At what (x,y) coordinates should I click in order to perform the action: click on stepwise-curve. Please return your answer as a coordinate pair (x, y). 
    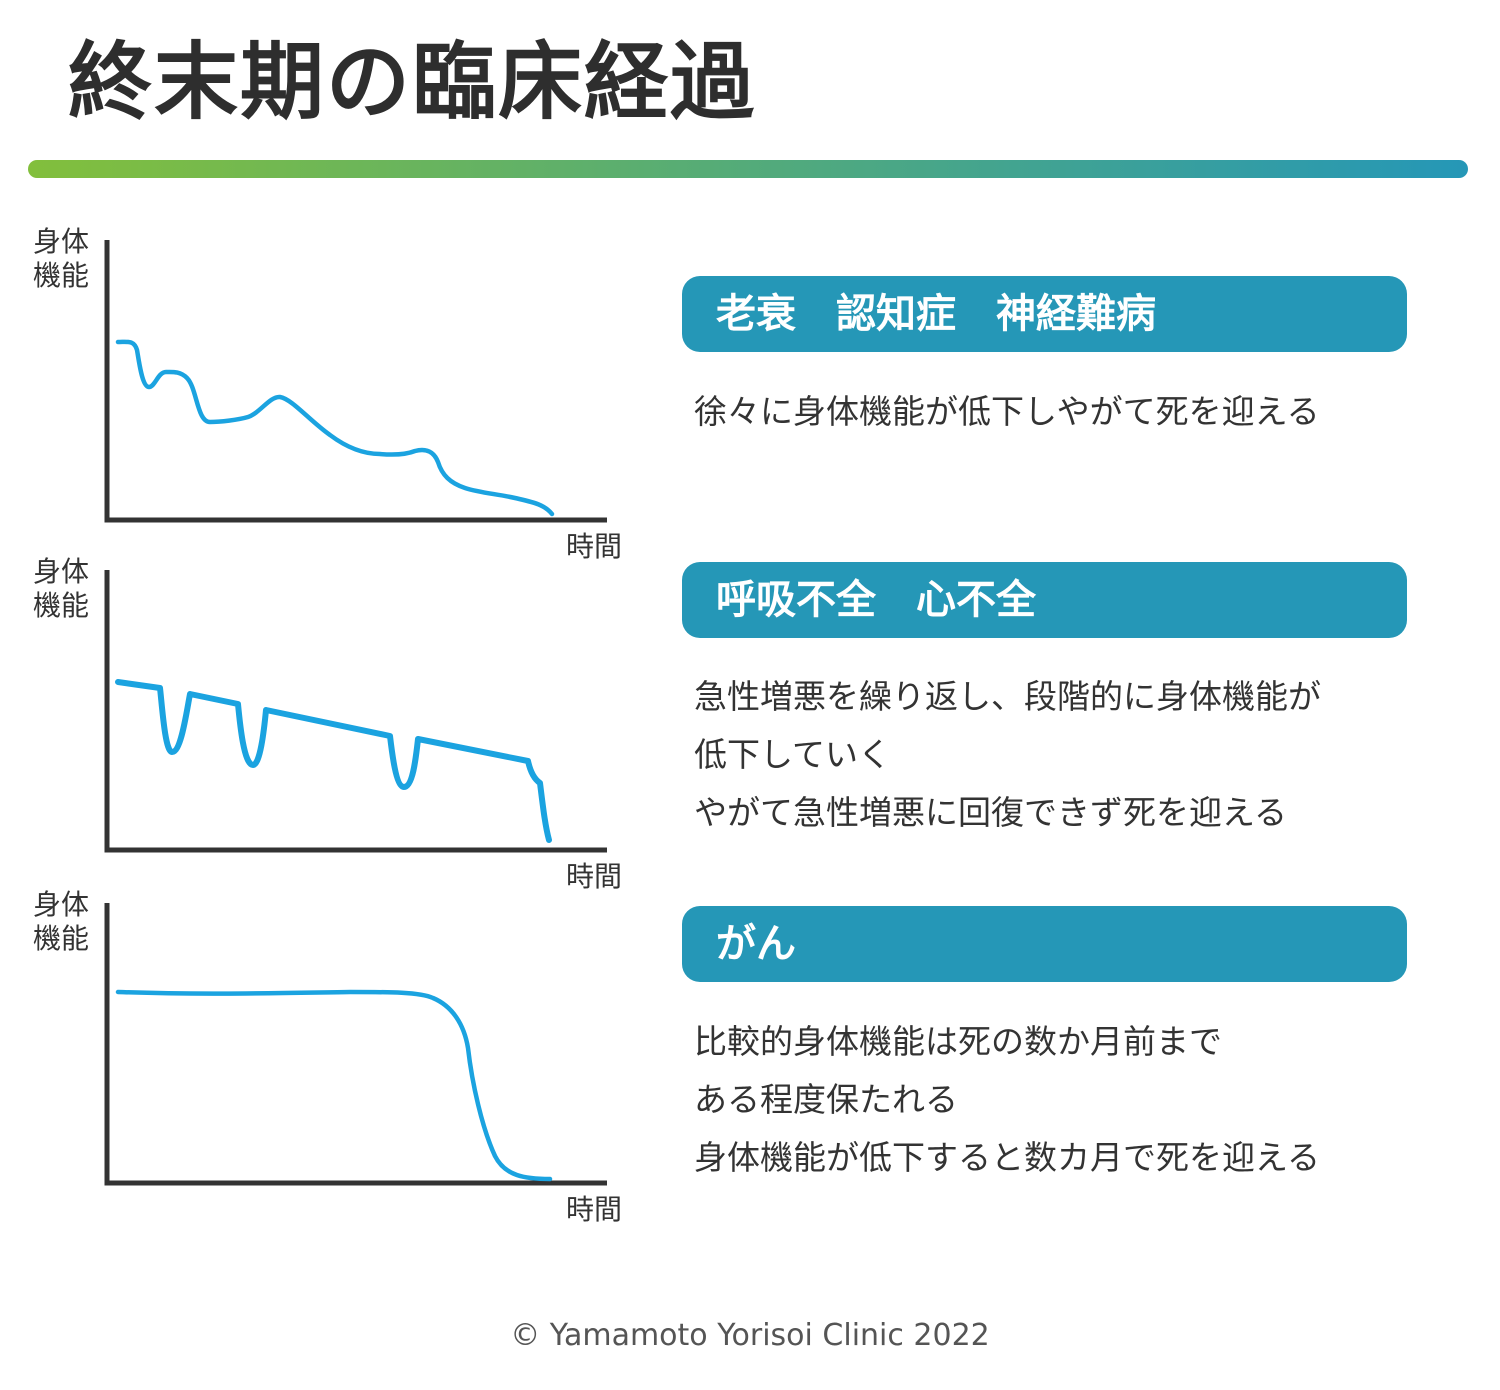
    Looking at the image, I should click on (333, 761).